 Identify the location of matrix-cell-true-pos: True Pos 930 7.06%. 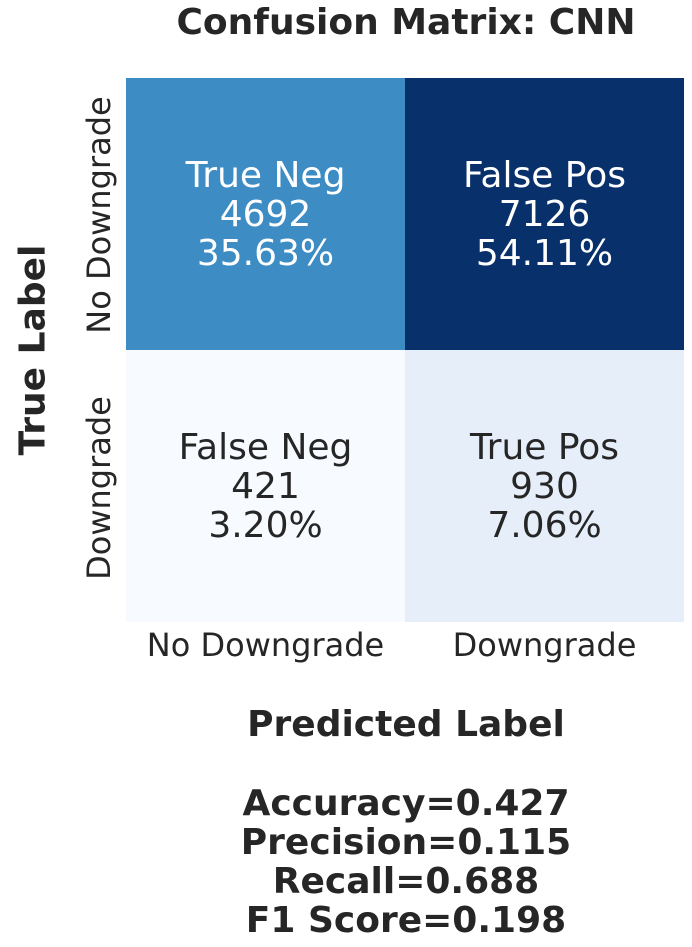
(544, 486).